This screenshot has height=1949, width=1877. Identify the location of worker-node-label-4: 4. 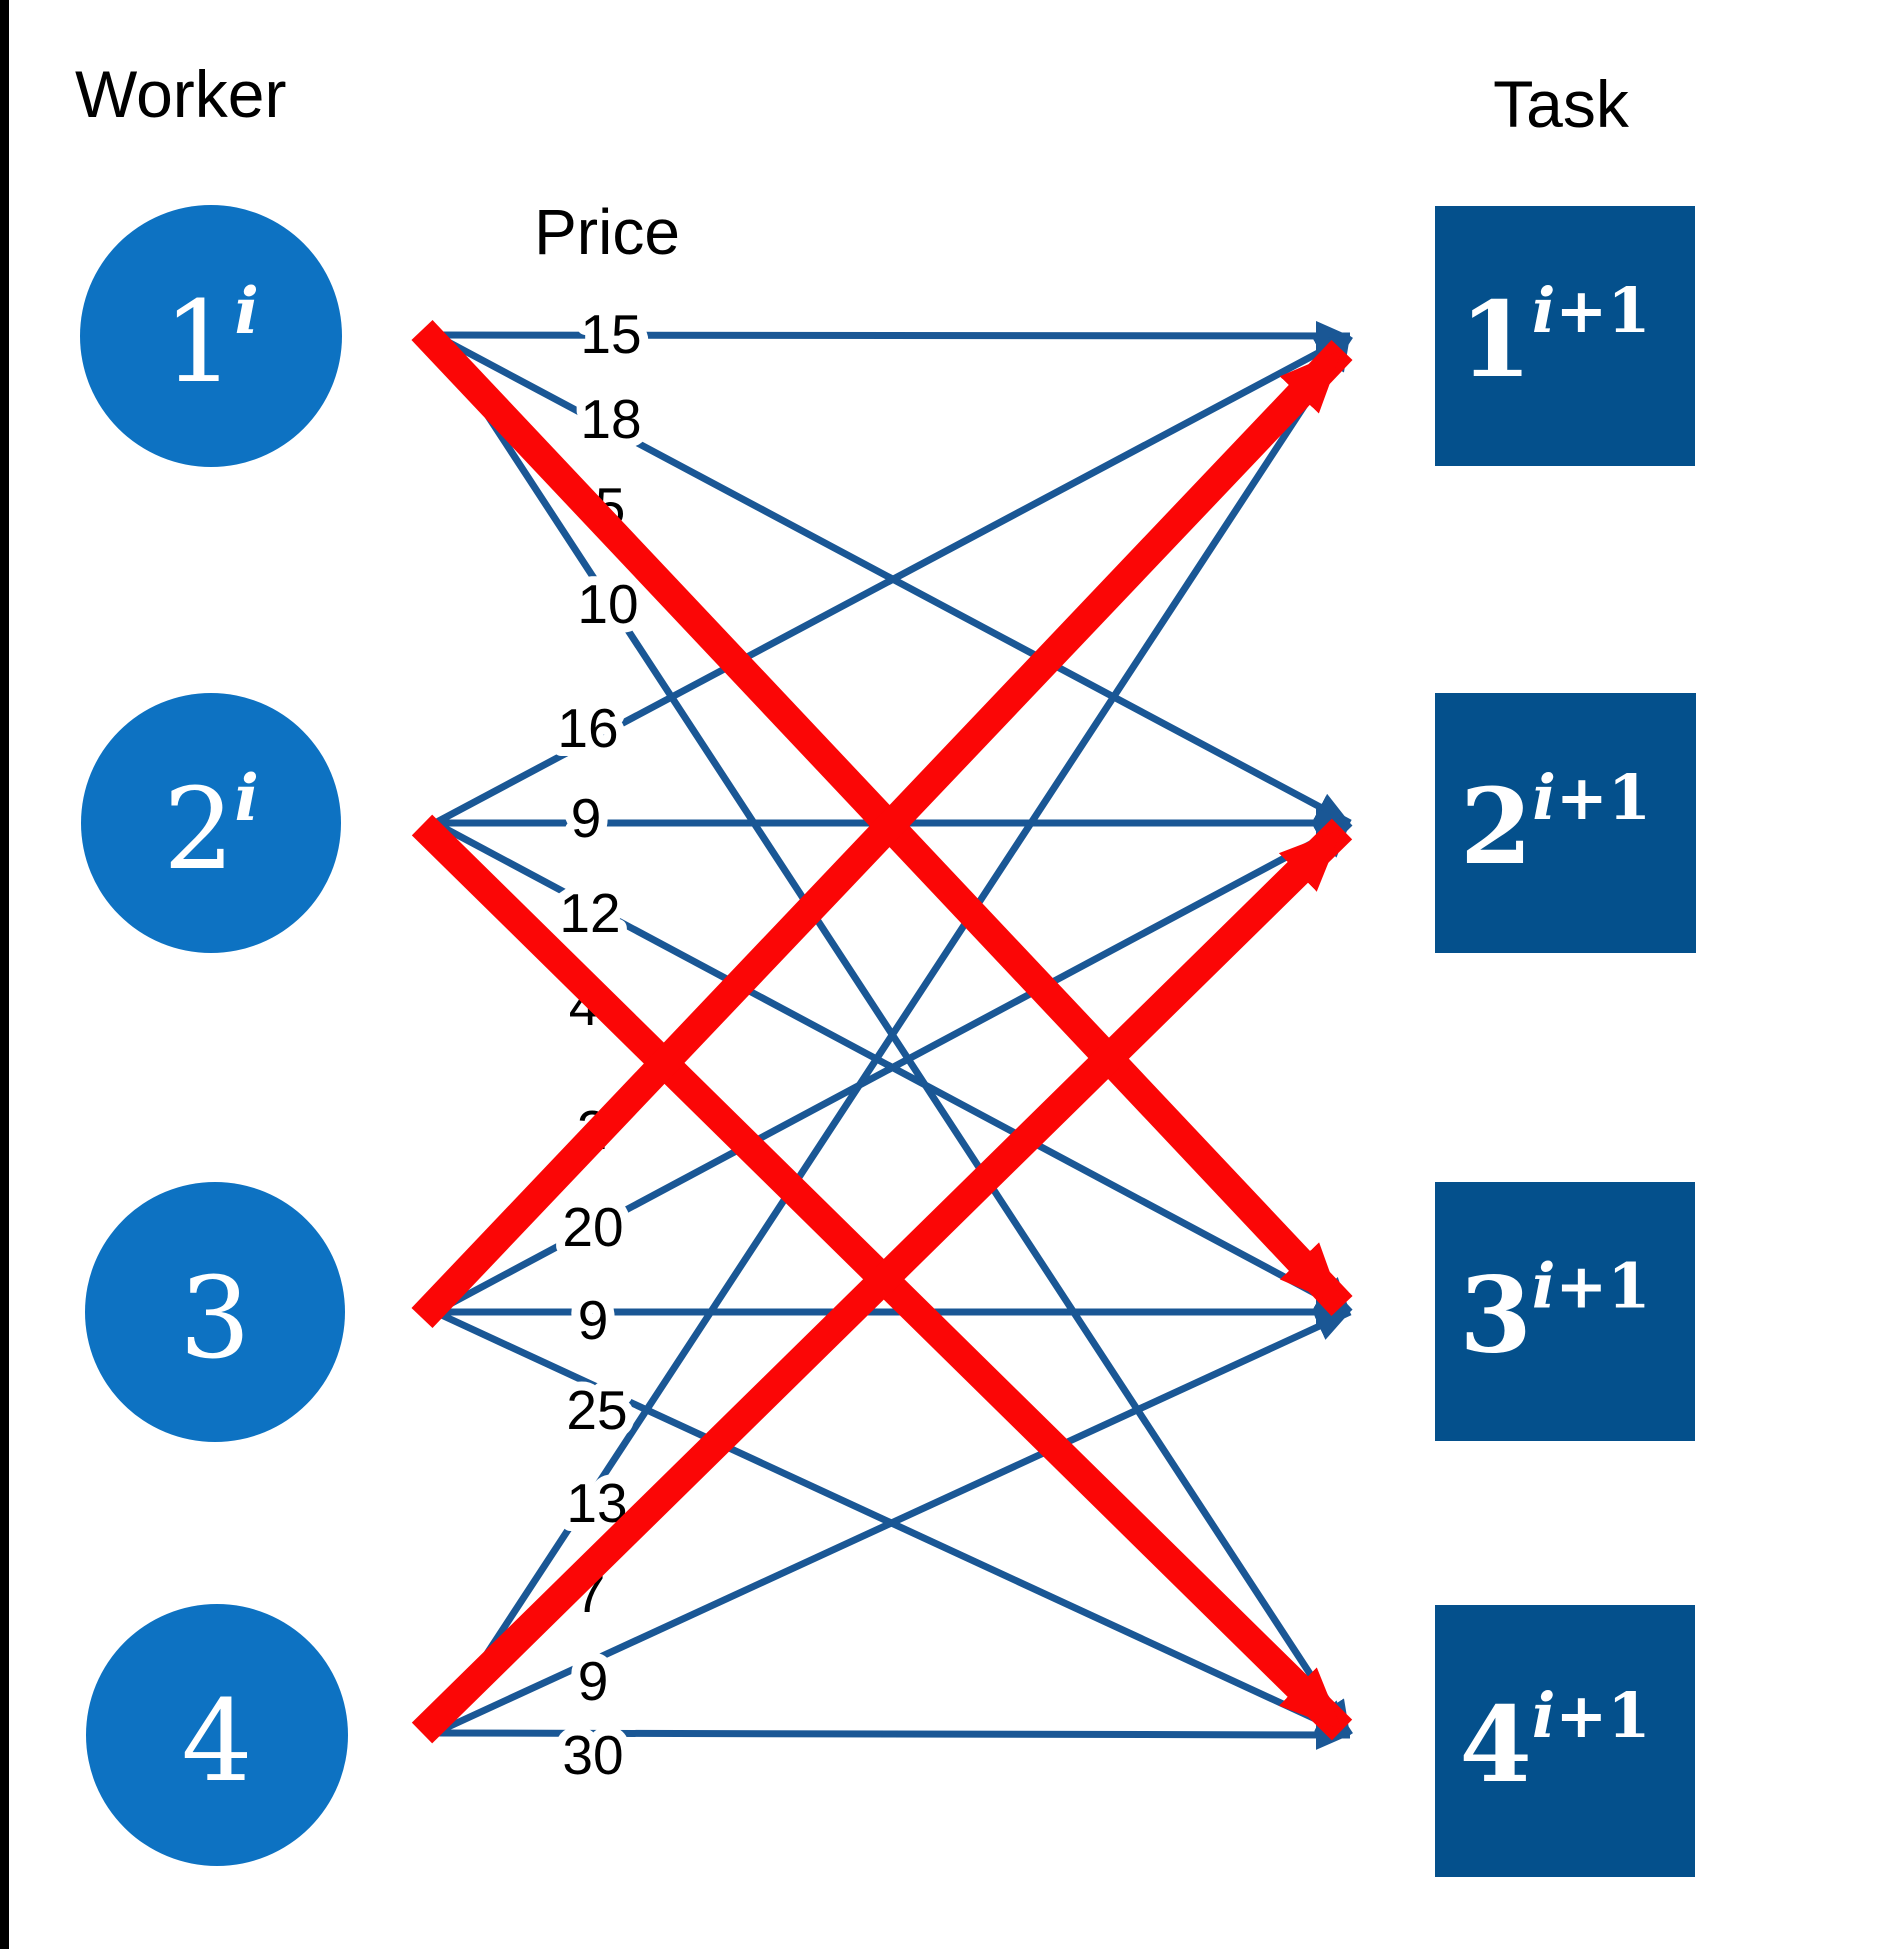
(216, 1742).